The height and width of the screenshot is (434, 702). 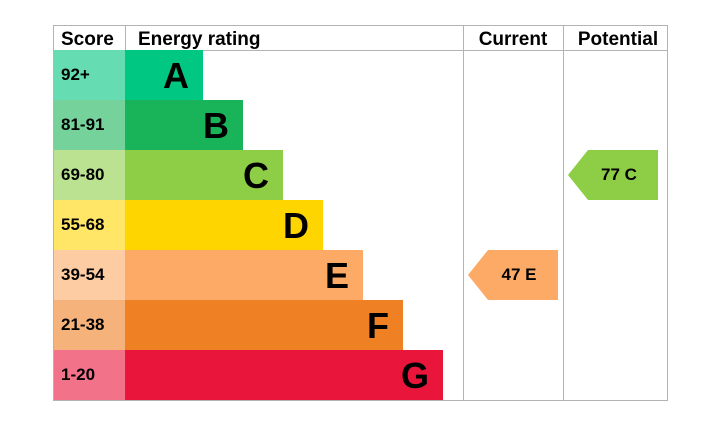 I want to click on rating-letter-c: C, so click(x=256, y=175).